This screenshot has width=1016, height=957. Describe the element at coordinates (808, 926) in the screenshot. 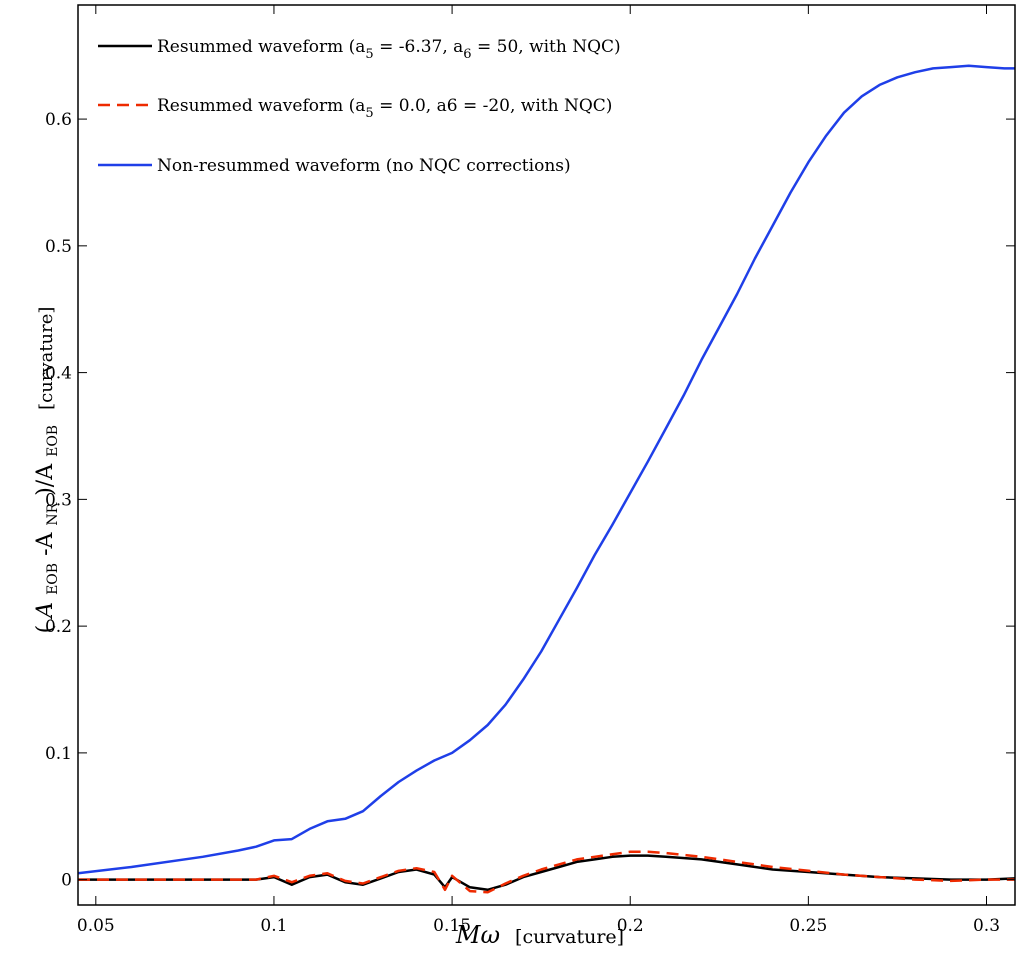

I see `x-tick-label: 0.25` at that location.